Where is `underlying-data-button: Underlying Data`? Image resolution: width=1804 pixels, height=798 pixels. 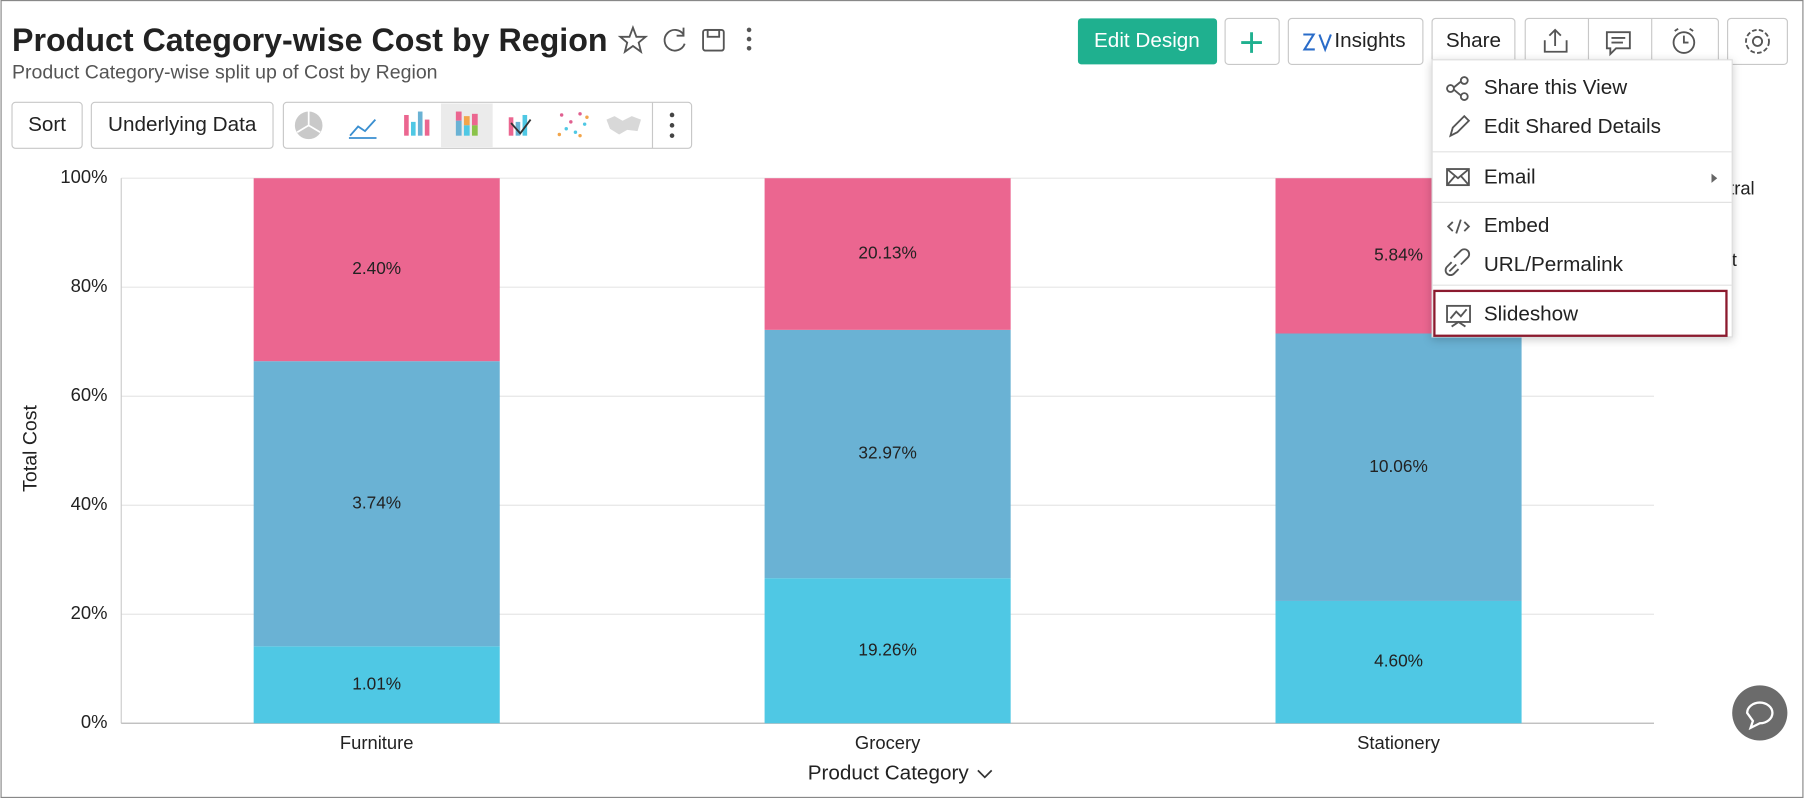
underlying-data-button: Underlying Data is located at coordinates (182, 125).